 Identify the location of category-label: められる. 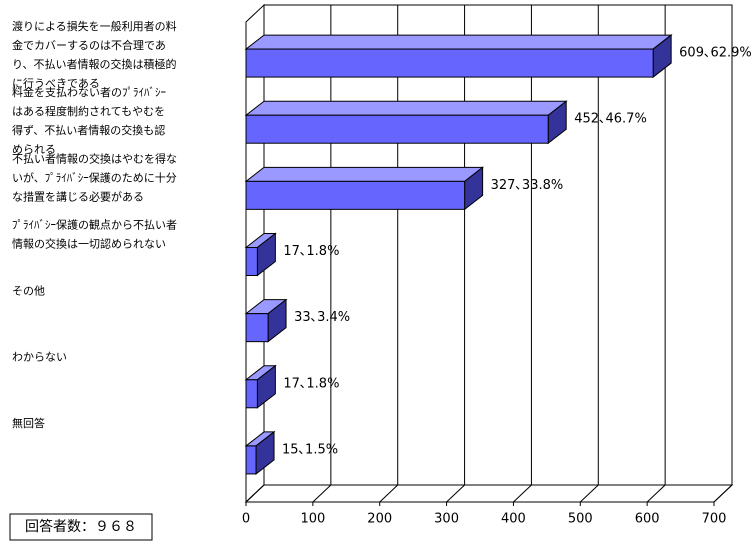
(34, 149).